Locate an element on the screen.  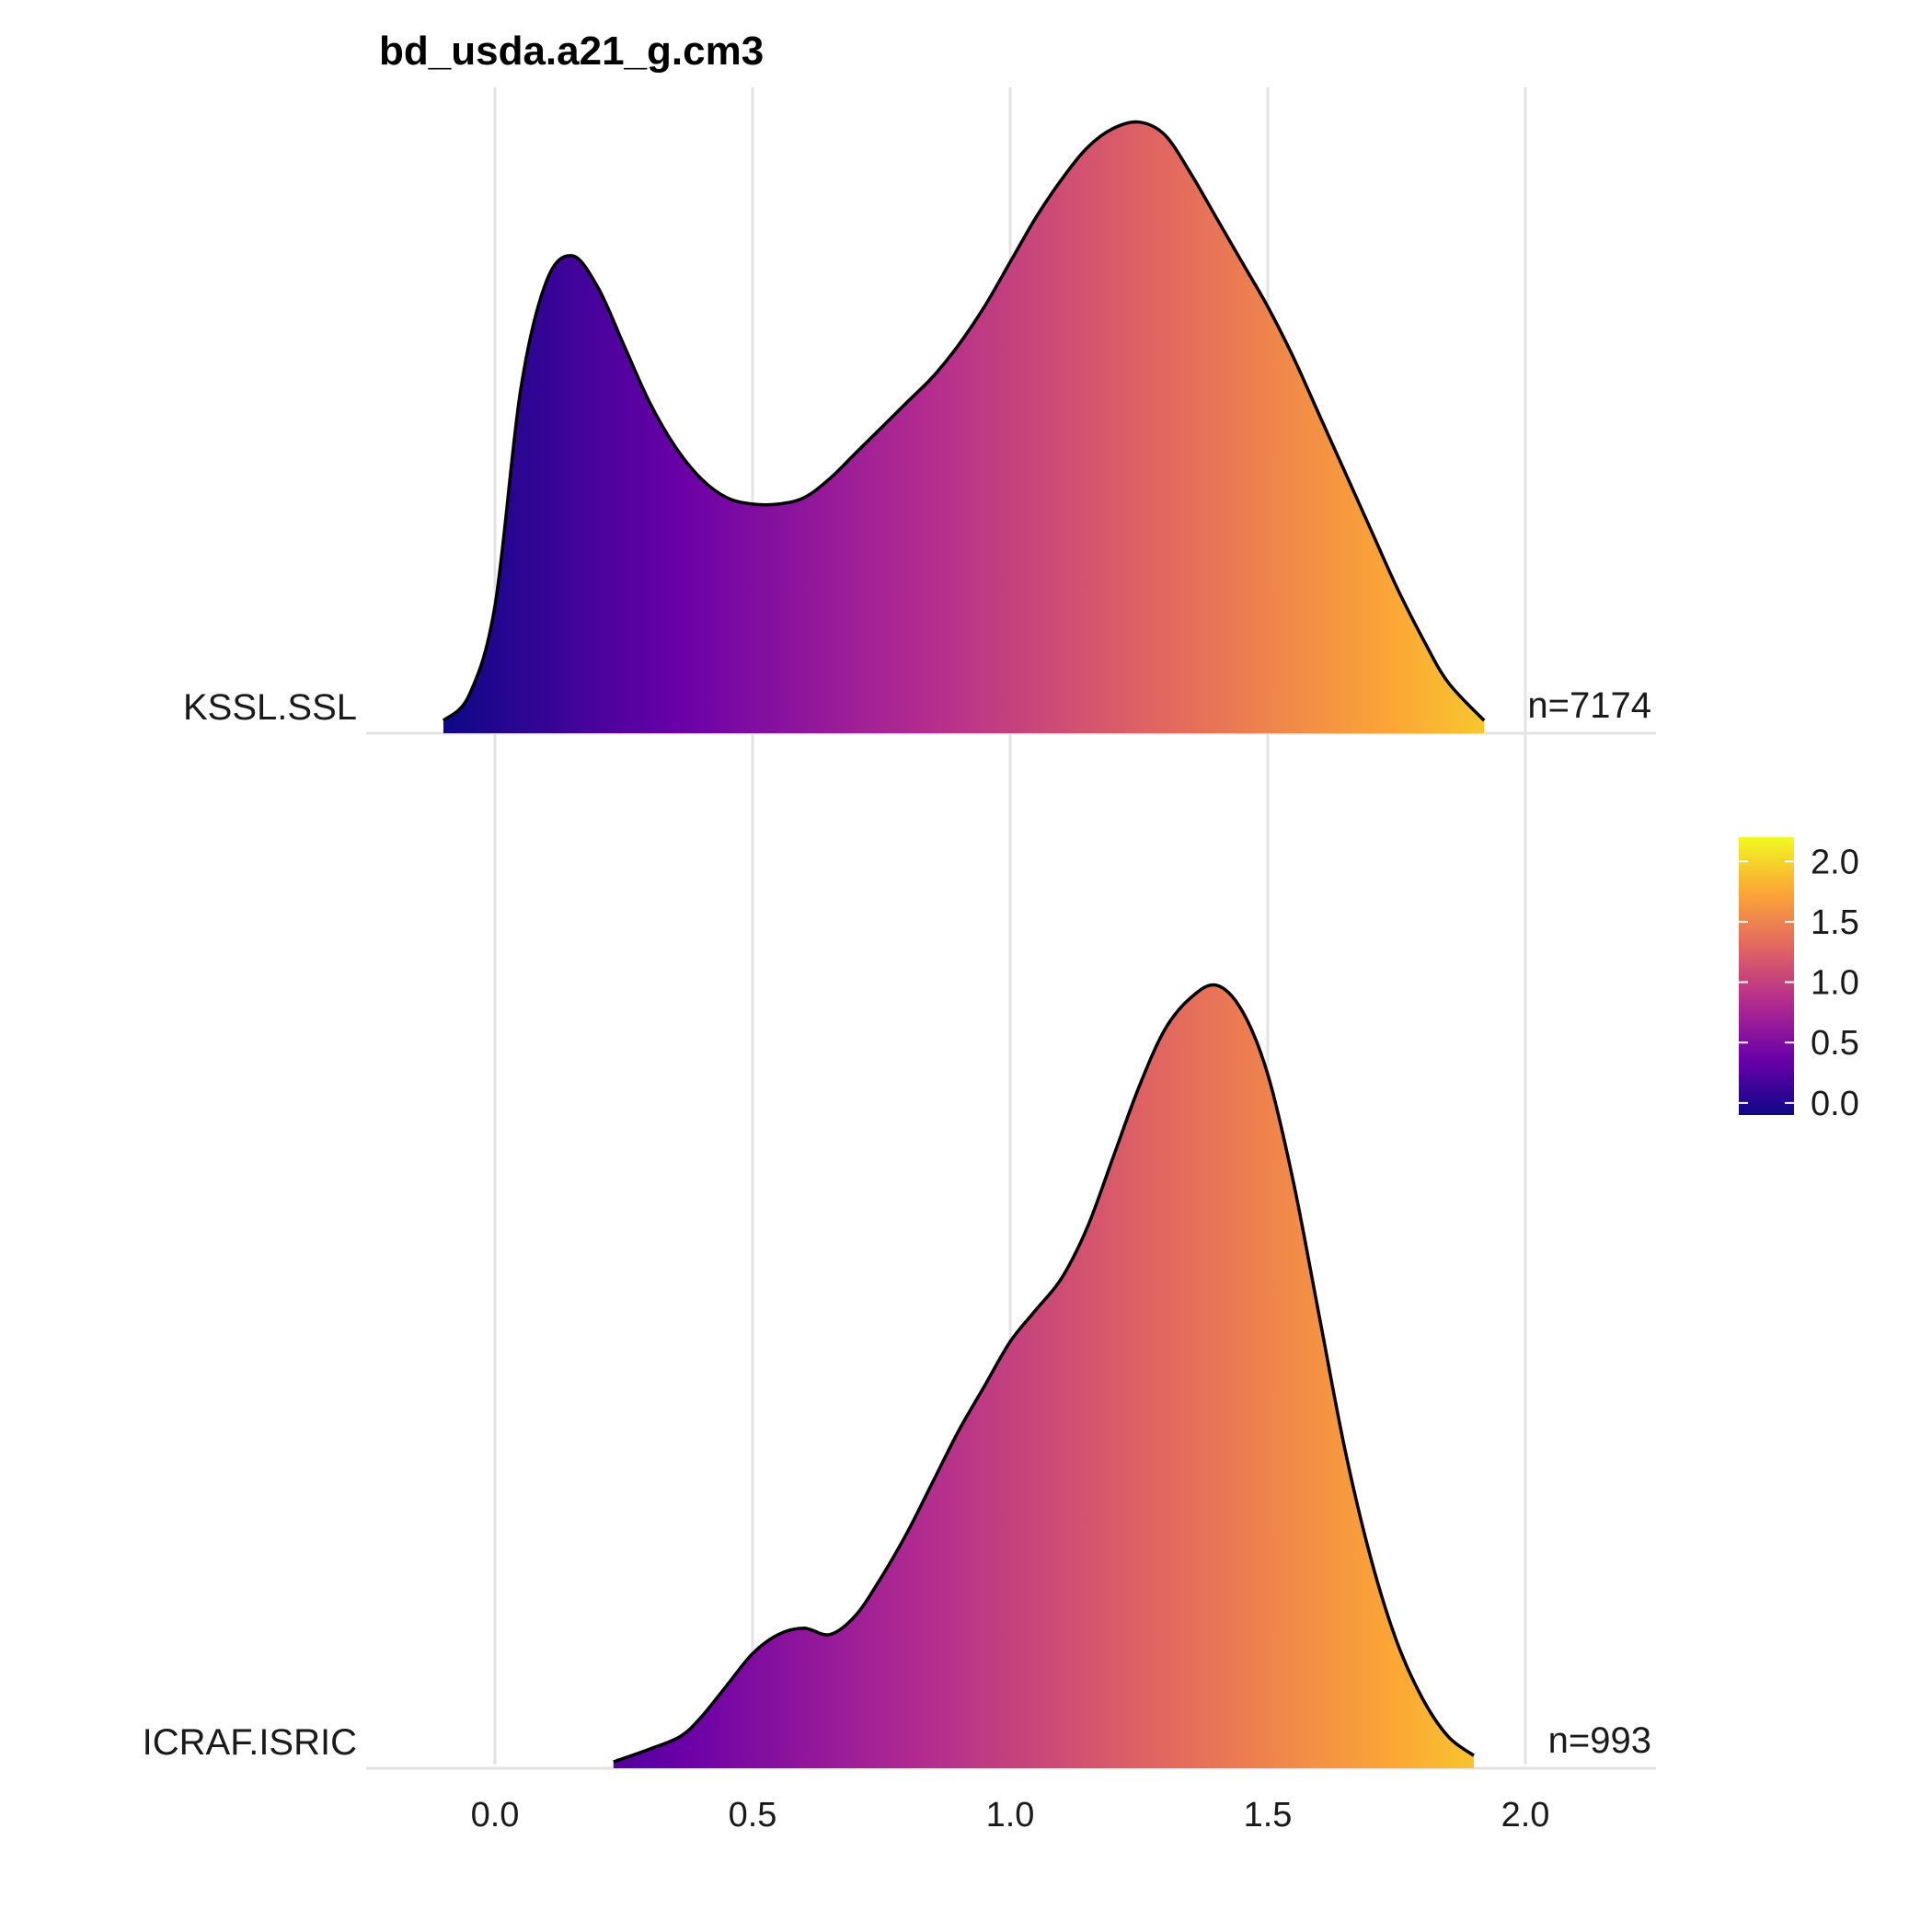
count-label: n=7174 is located at coordinates (1589, 705).